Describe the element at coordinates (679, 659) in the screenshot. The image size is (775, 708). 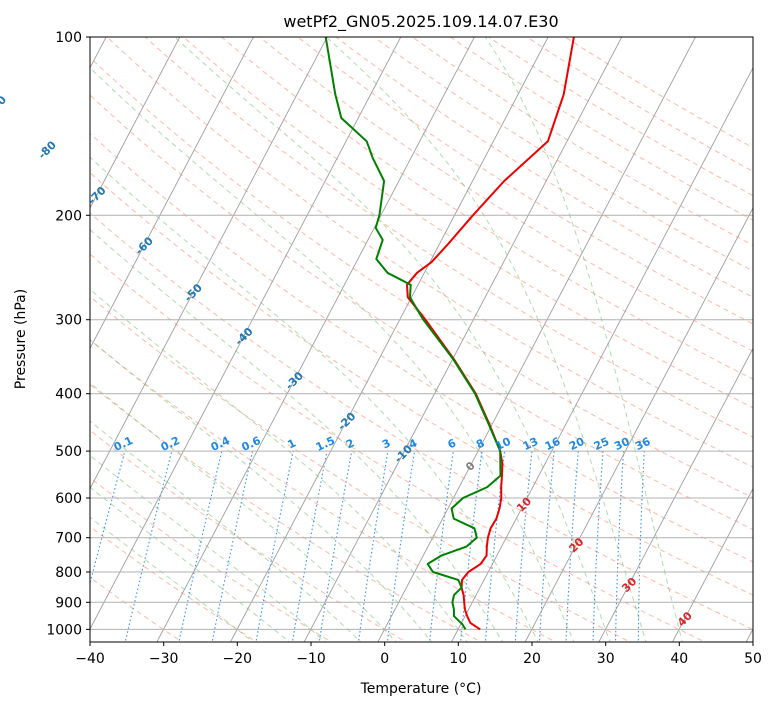
I see `x-tick-label: 40` at that location.